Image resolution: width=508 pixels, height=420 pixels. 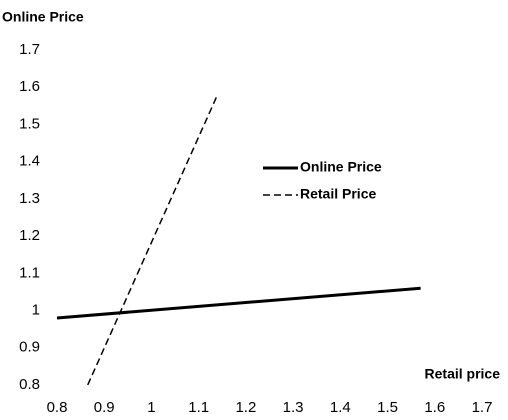 What do you see at coordinates (341, 167) in the screenshot?
I see `legend-label: Online Price` at bounding box center [341, 167].